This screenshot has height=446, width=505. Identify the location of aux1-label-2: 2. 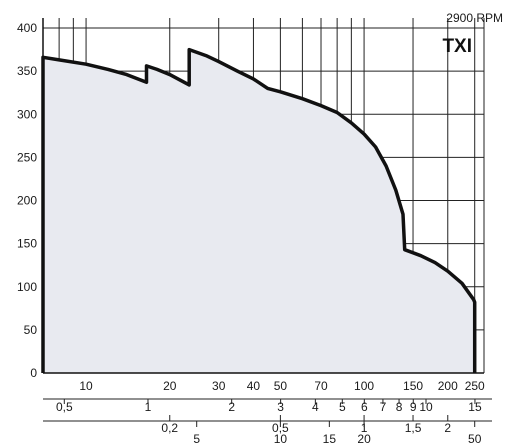
(231, 407).